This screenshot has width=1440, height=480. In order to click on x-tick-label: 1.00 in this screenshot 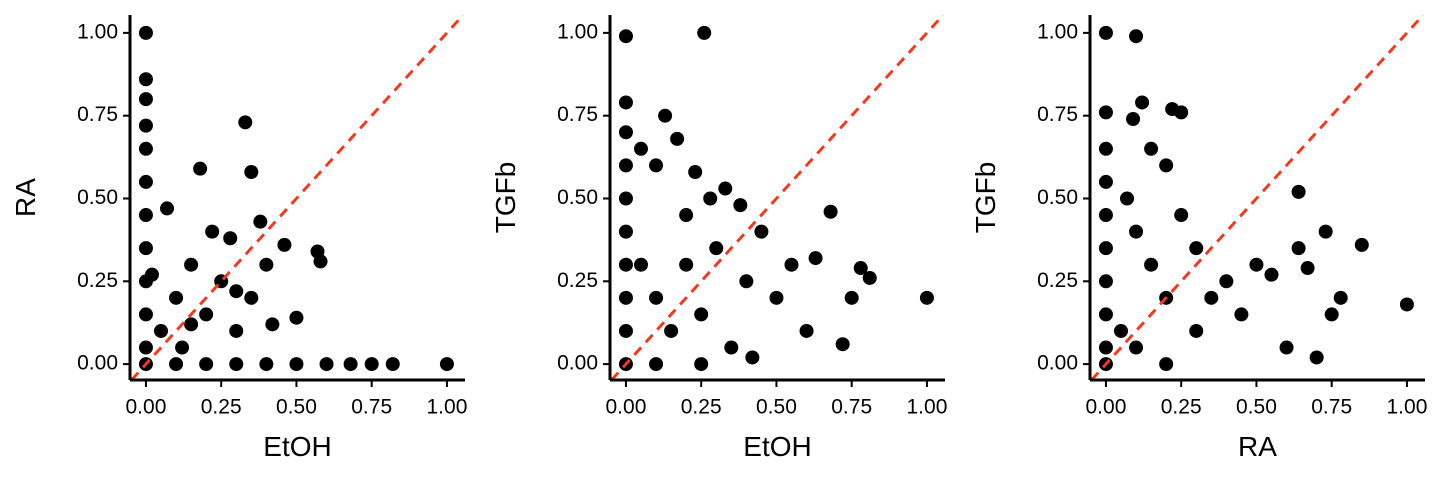, I will do `click(447, 407)`.